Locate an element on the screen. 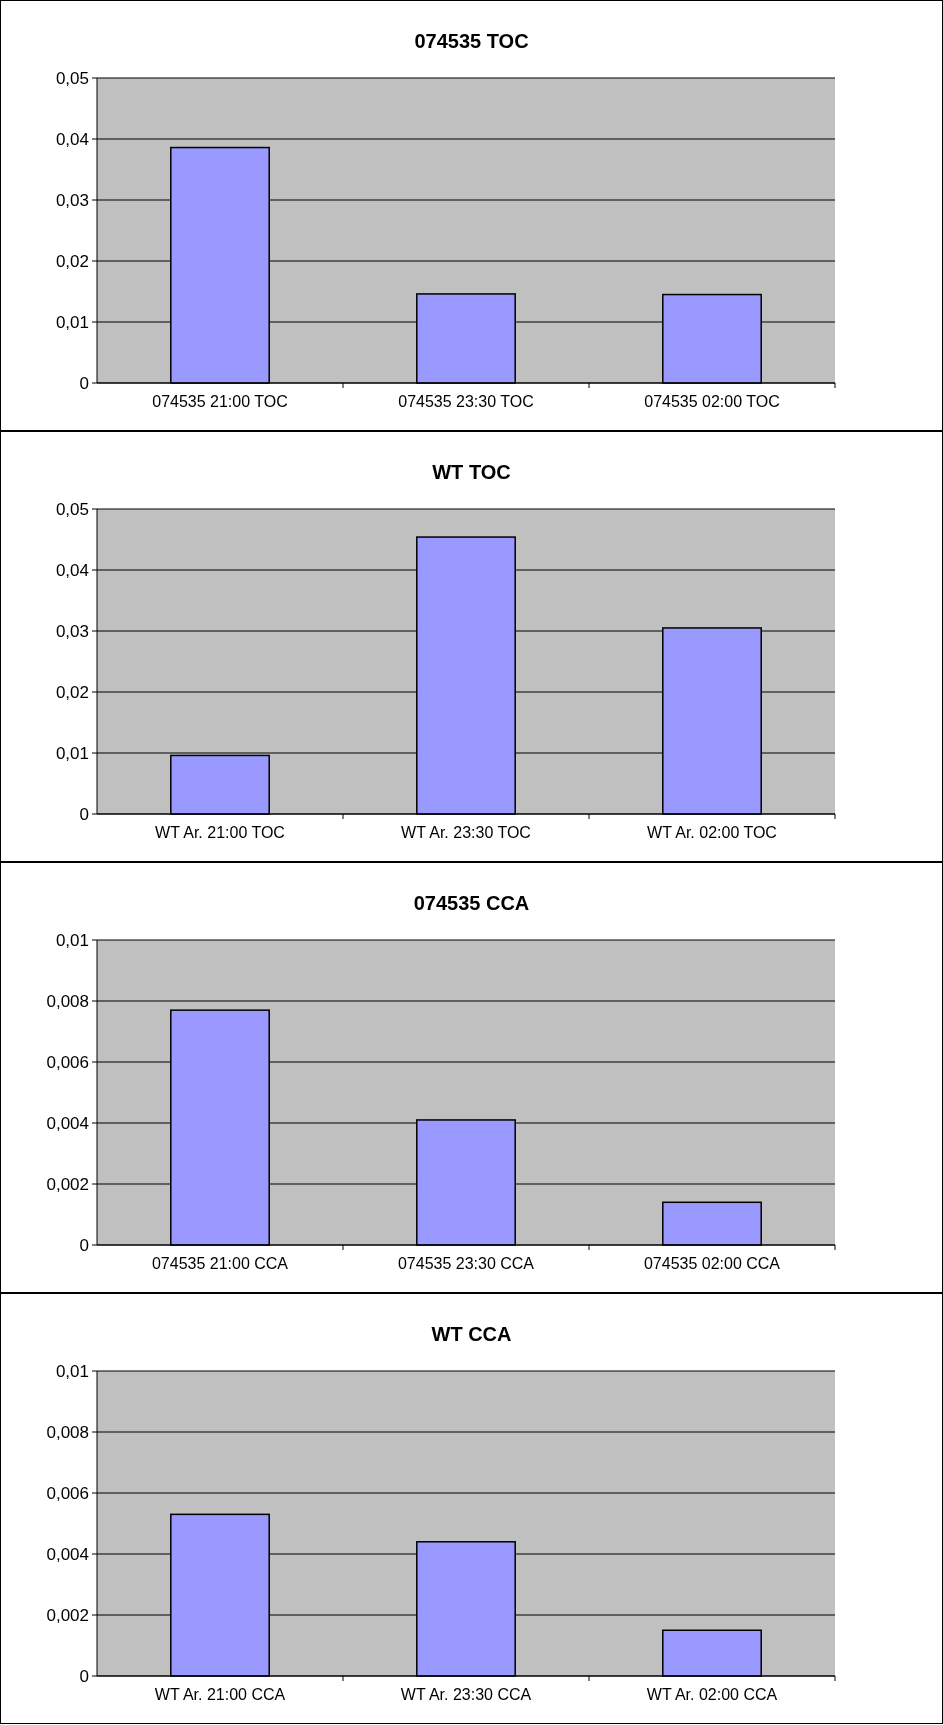 The width and height of the screenshot is (943, 1725). x-tick-label: WT Ar. 23:30 CCA is located at coordinates (466, 1694).